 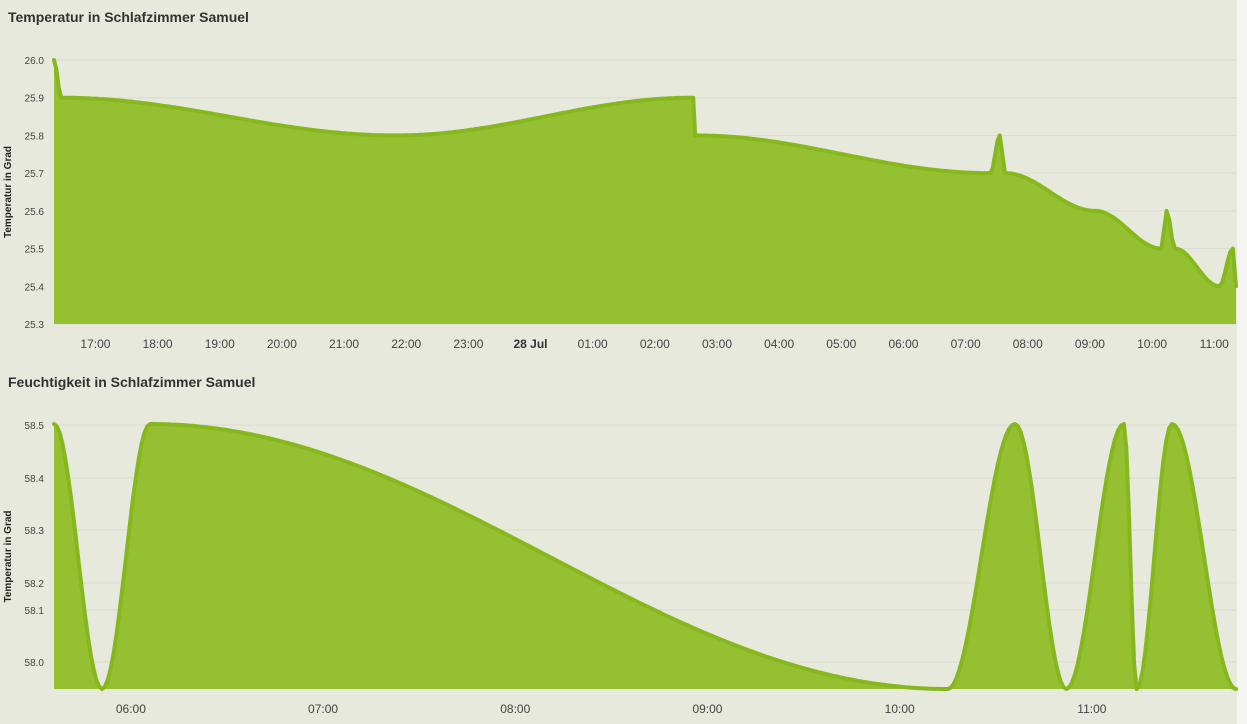 What do you see at coordinates (35, 663) in the screenshot?
I see `y-tick-label: 58.0` at bounding box center [35, 663].